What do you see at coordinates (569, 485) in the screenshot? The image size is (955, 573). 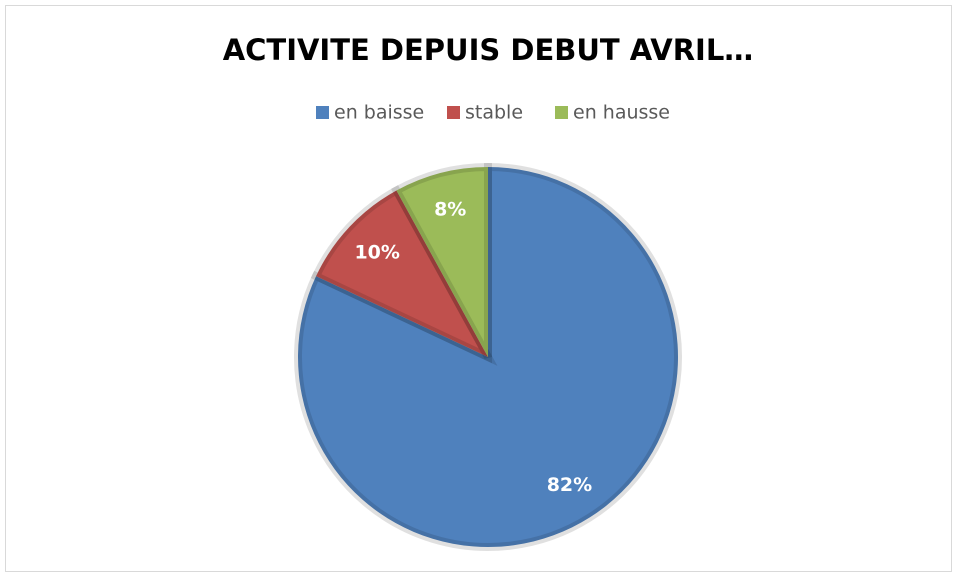 I see `data-label: 82%` at bounding box center [569, 485].